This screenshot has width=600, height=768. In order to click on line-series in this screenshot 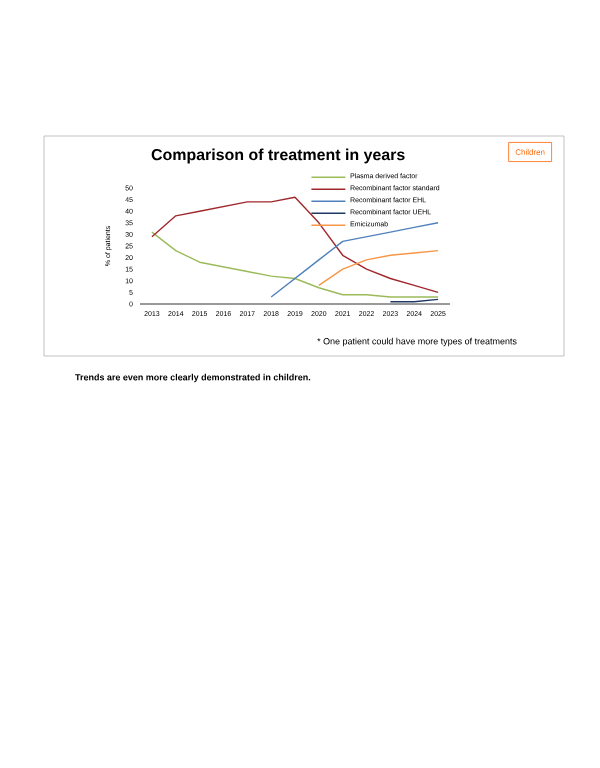, I will do `click(378, 268)`.